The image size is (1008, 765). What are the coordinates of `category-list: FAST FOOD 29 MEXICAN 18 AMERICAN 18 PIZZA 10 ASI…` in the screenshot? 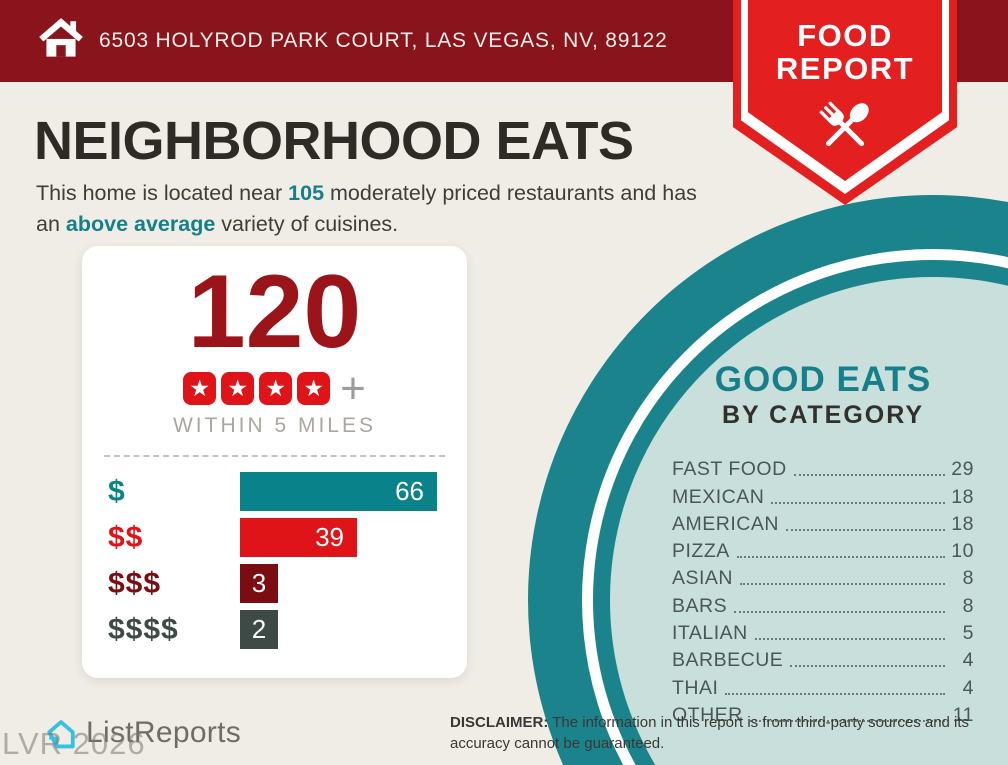 It's located at (823, 590).